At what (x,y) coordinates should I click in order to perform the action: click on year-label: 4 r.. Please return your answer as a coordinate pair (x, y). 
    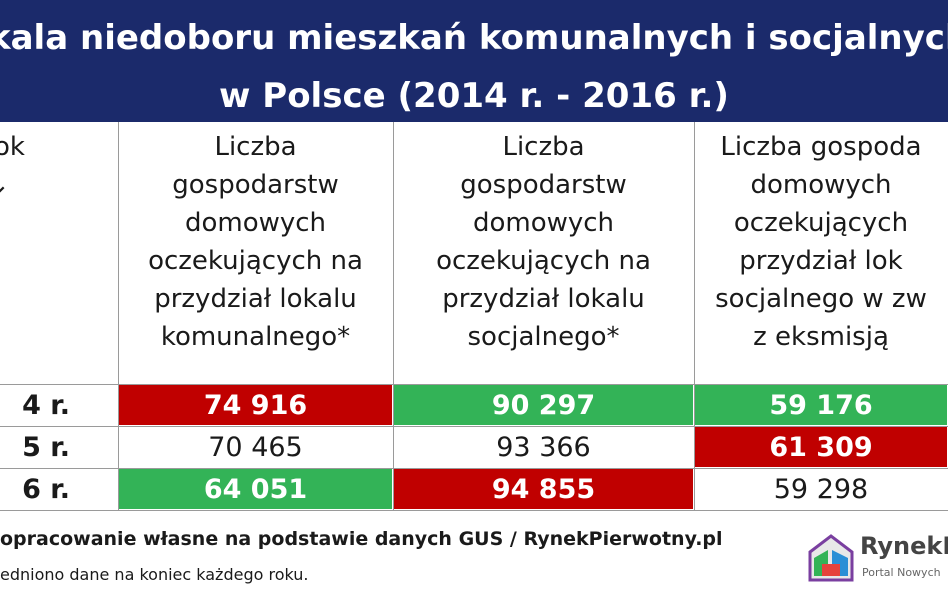
    Looking at the image, I should click on (46, 405).